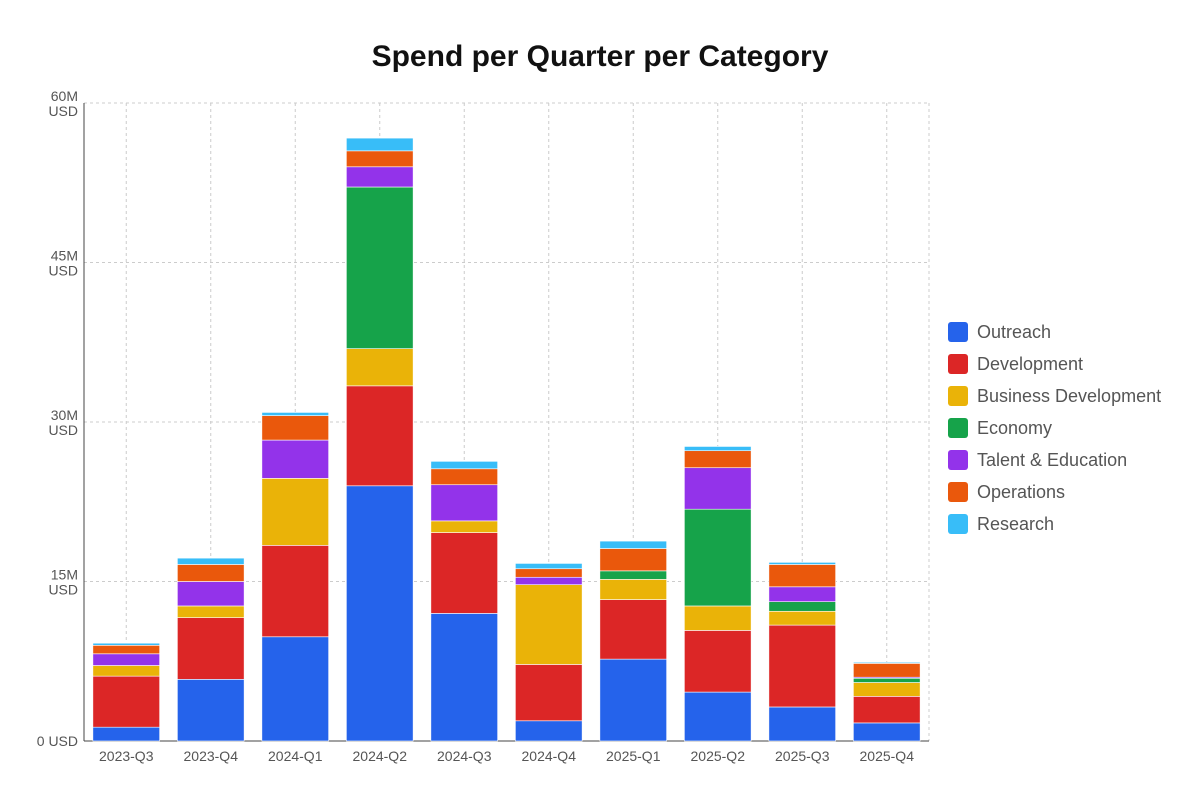 Image resolution: width=1200 pixels, height=800 pixels. What do you see at coordinates (718, 618) in the screenshot?
I see `bar-segment-business-development-2025-q2` at bounding box center [718, 618].